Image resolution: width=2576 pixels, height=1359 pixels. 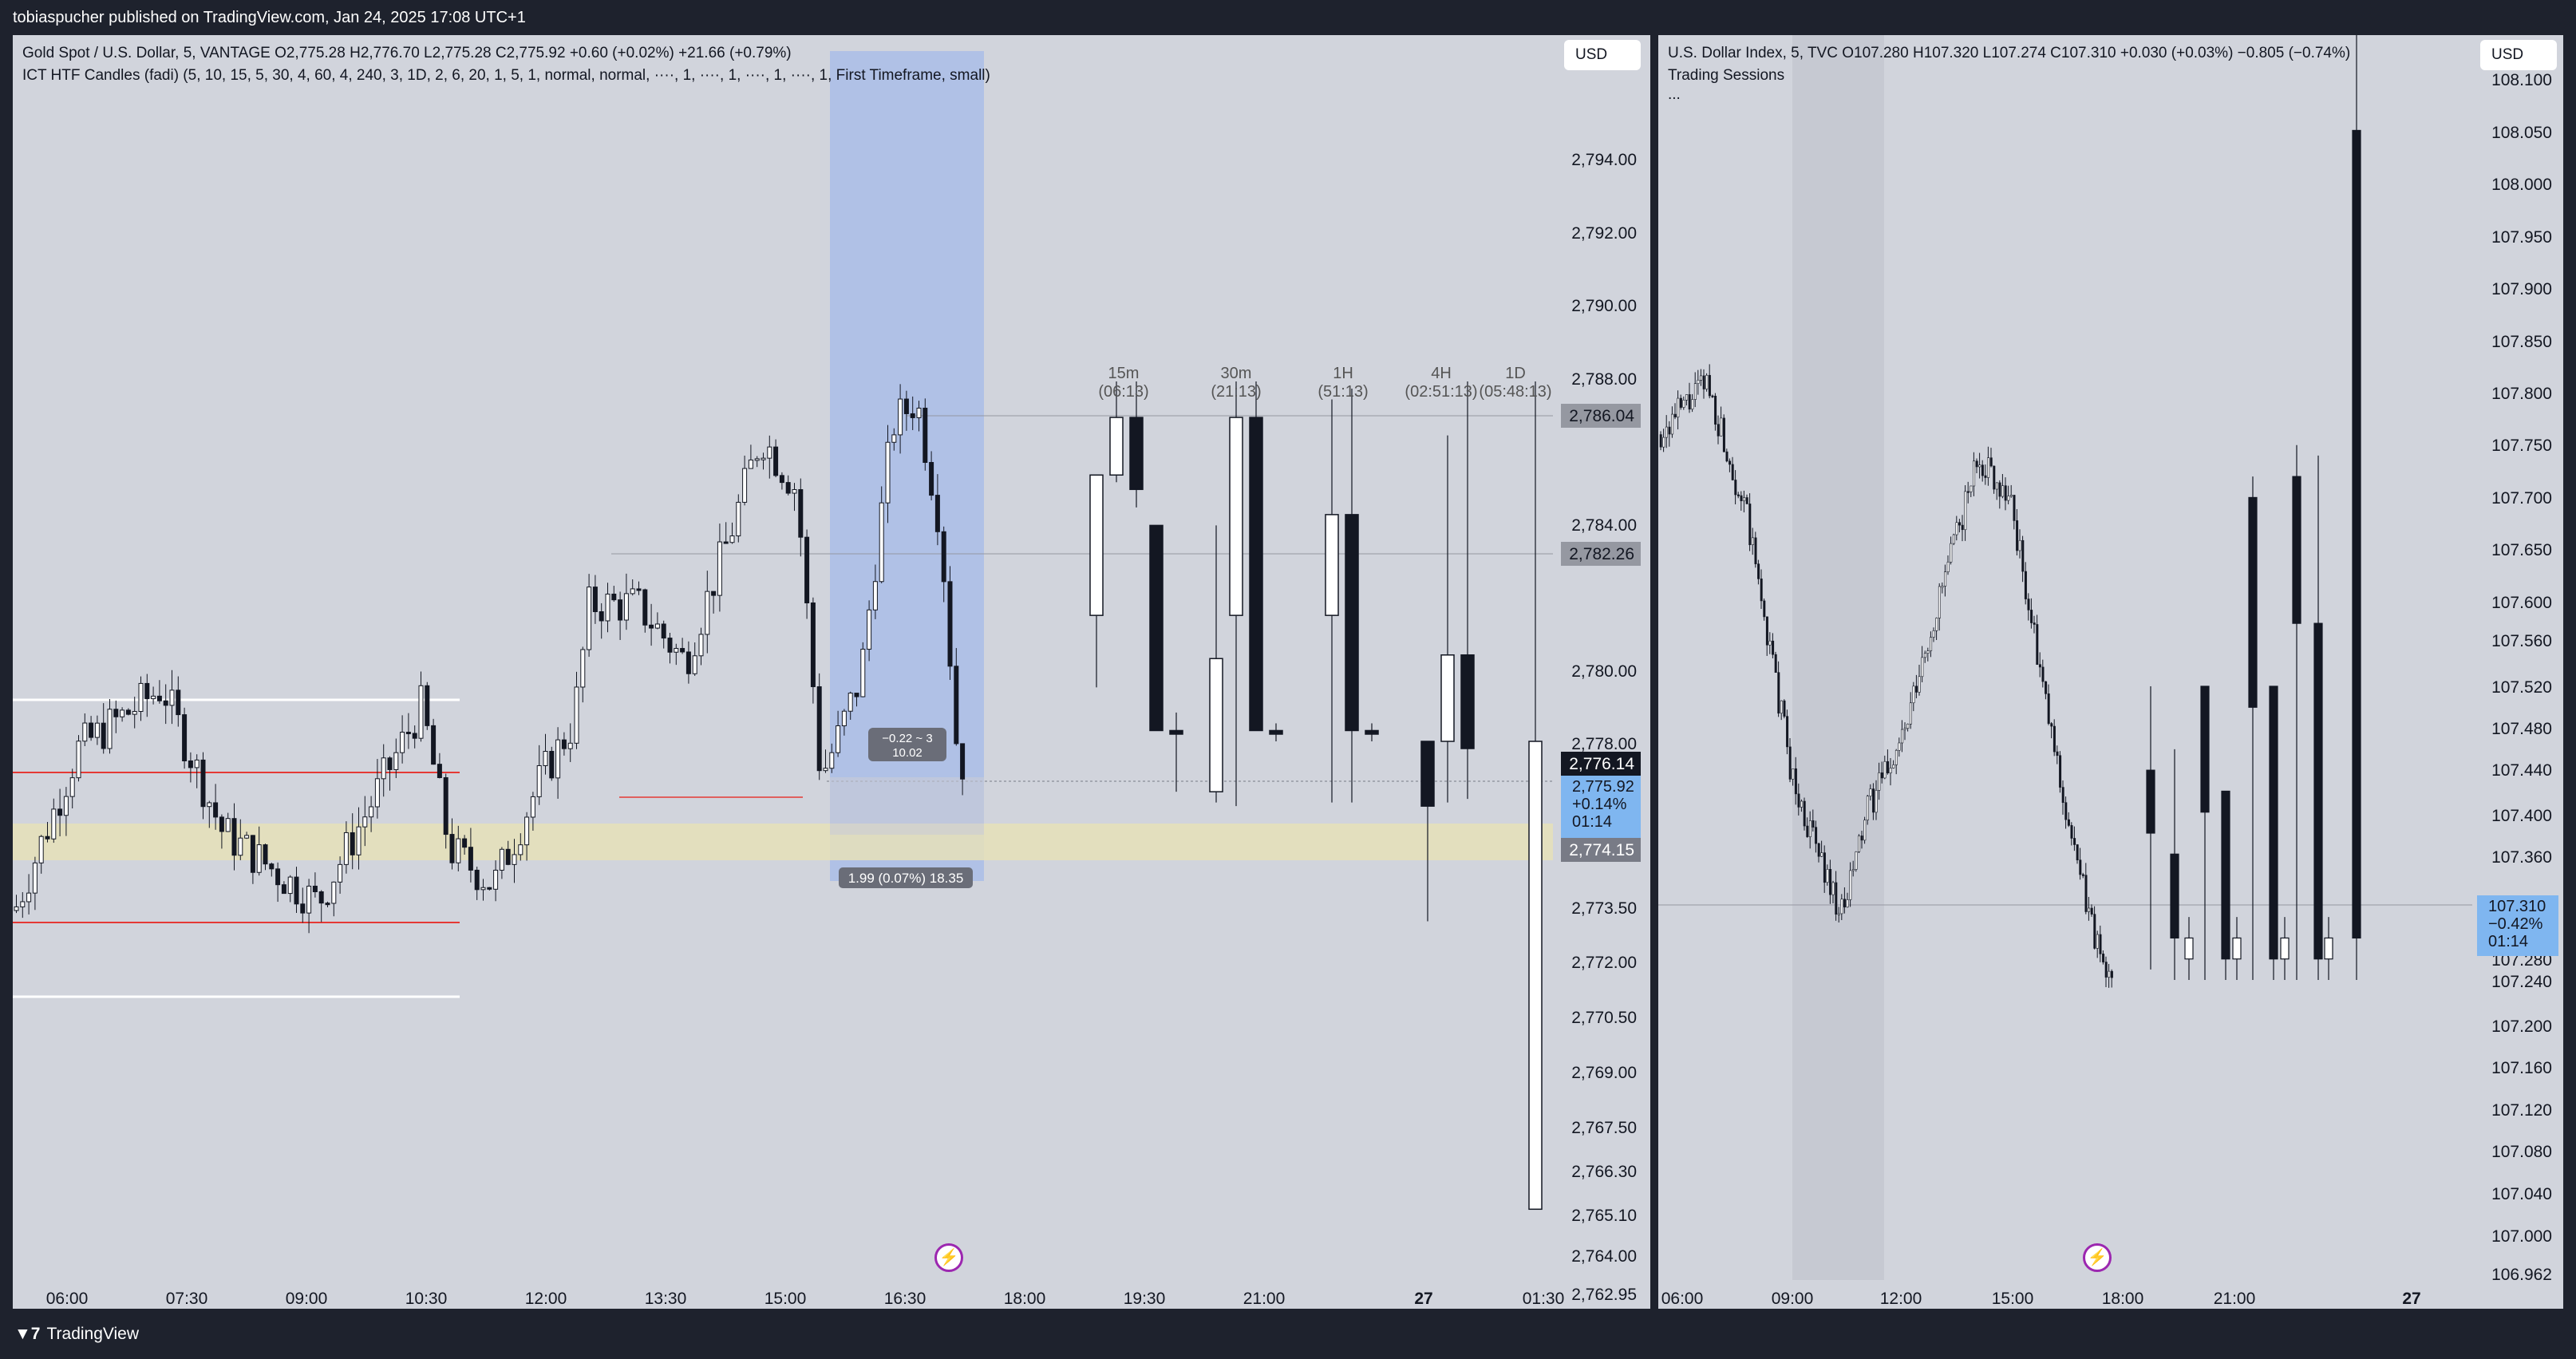 I want to click on y-axis-tick: 107.400, so click(x=2521, y=816).